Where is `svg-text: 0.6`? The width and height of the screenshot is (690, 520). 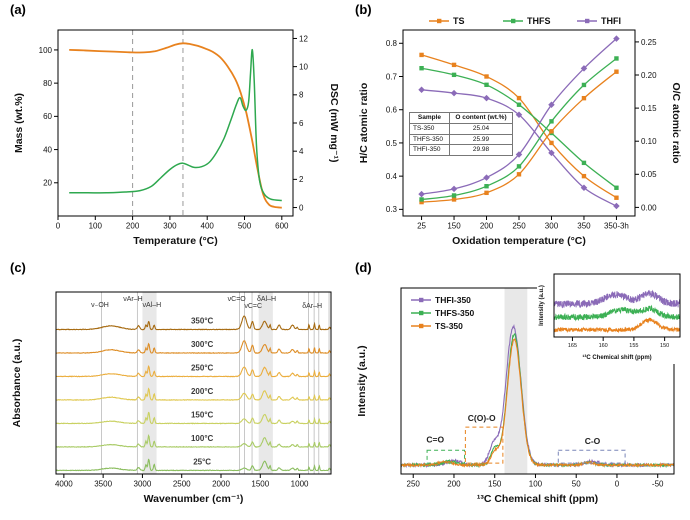
svg-text: 0.6 is located at coordinates (392, 110).